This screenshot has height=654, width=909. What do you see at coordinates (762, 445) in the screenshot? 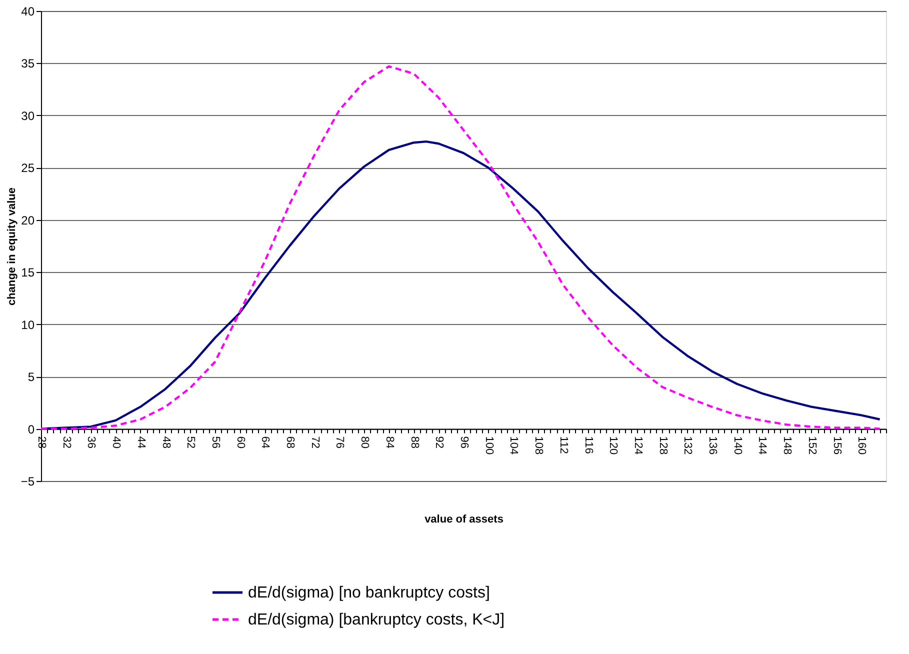
I see `x-tick-label: 144` at bounding box center [762, 445].